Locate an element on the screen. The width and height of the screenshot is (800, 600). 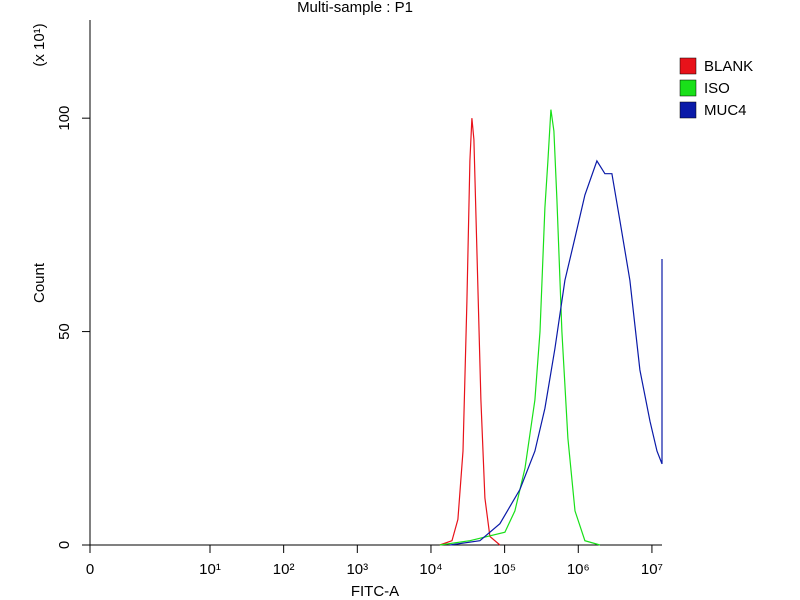
x-tick-label: 10⁴ is located at coordinates (430, 569).